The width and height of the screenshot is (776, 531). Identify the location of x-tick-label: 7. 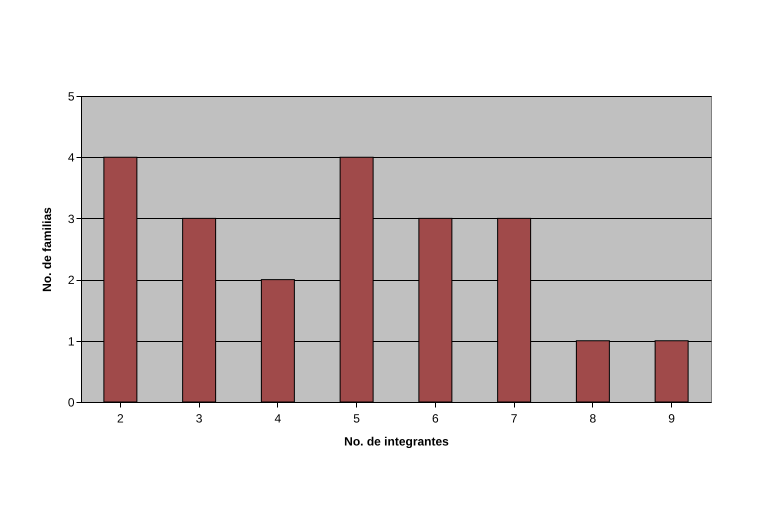
(514, 419).